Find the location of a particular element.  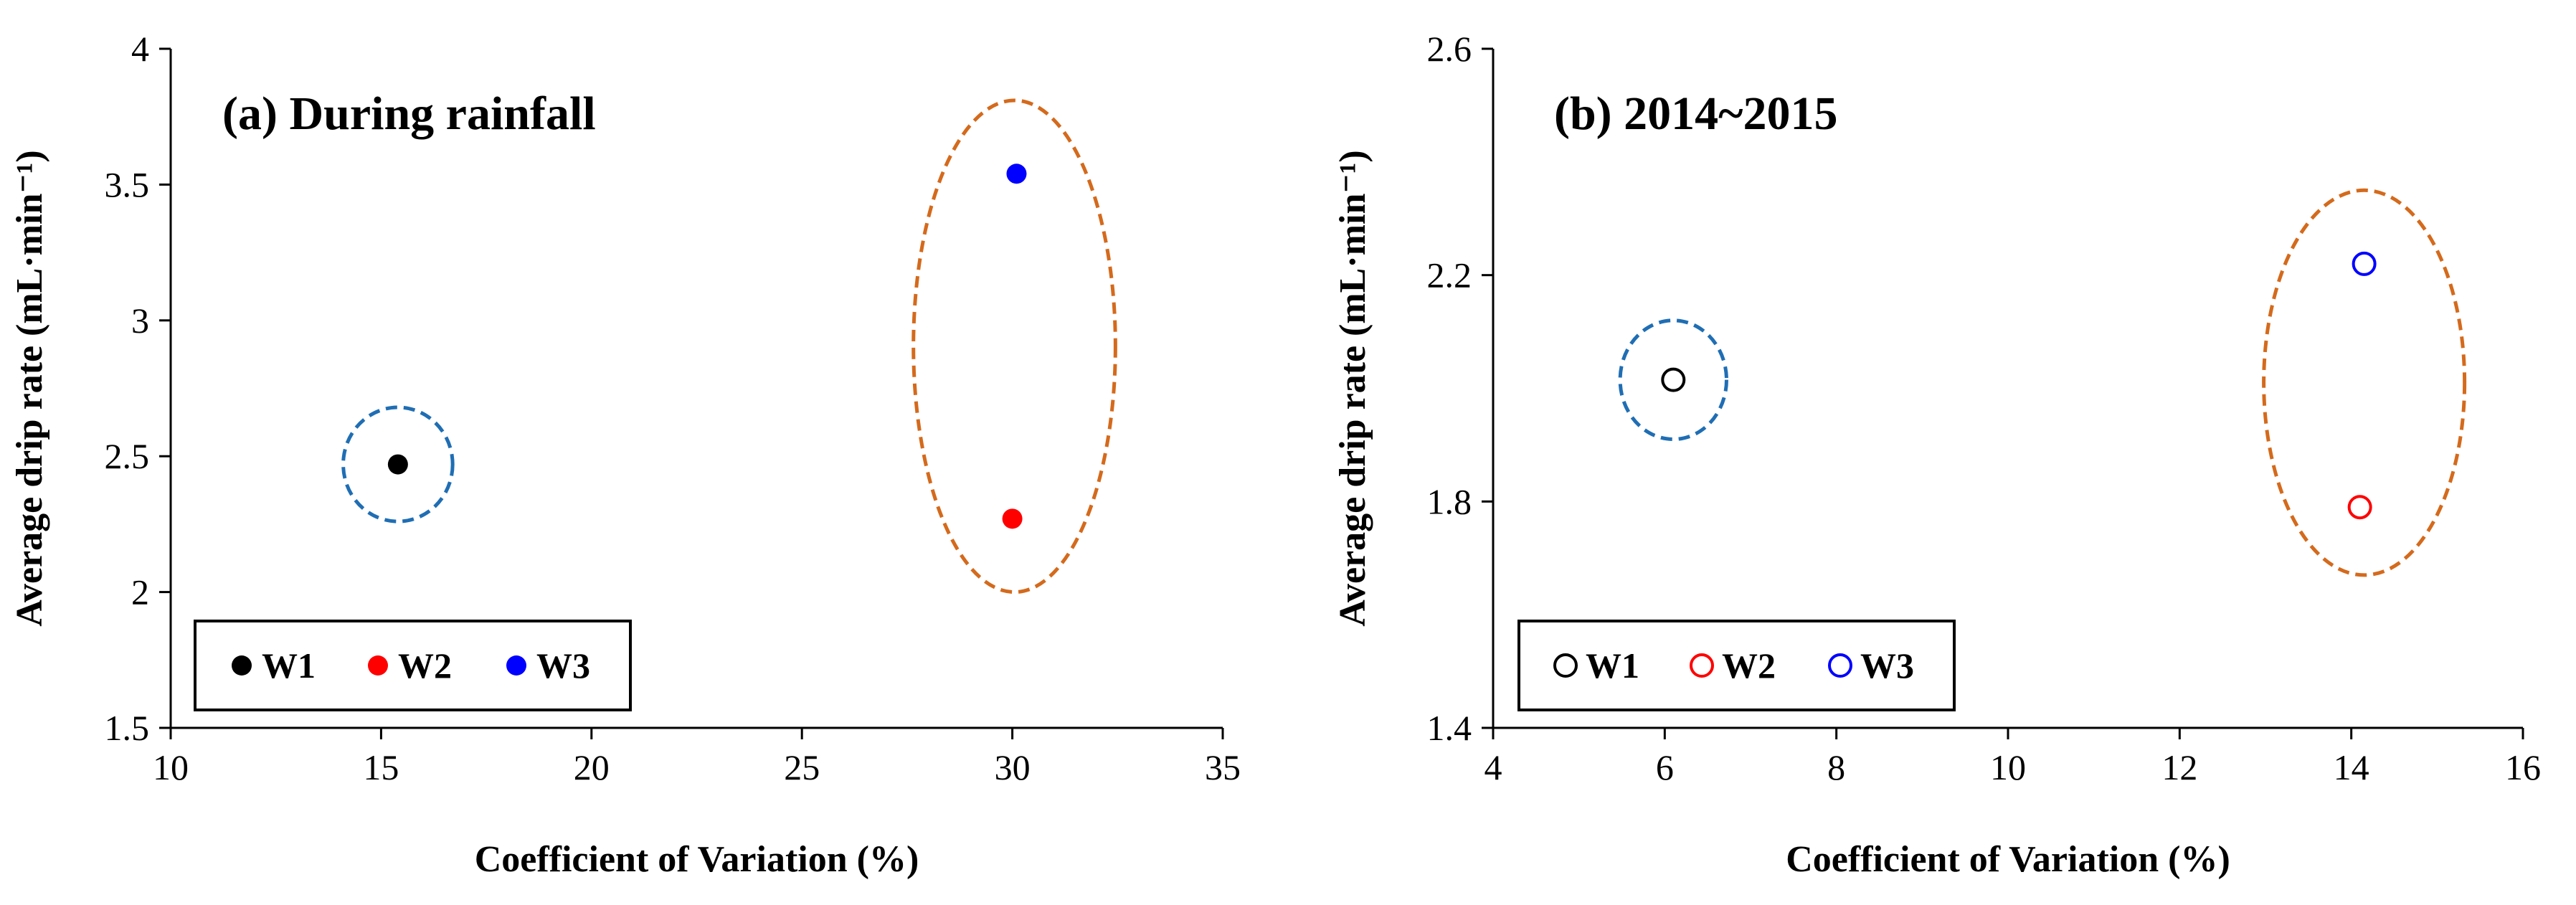

x-tick-label: 8 is located at coordinates (1836, 767).